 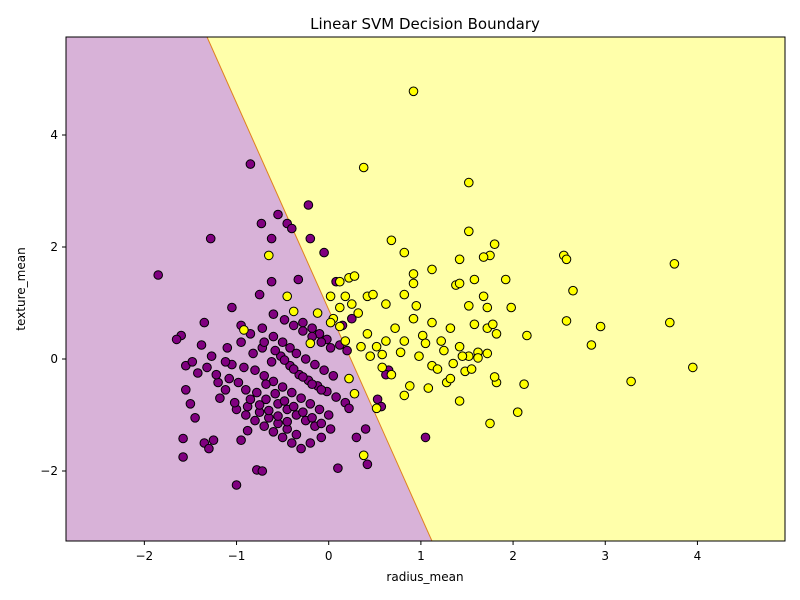 What do you see at coordinates (424, 577) in the screenshot?
I see `x-axis-label: radius_mean` at bounding box center [424, 577].